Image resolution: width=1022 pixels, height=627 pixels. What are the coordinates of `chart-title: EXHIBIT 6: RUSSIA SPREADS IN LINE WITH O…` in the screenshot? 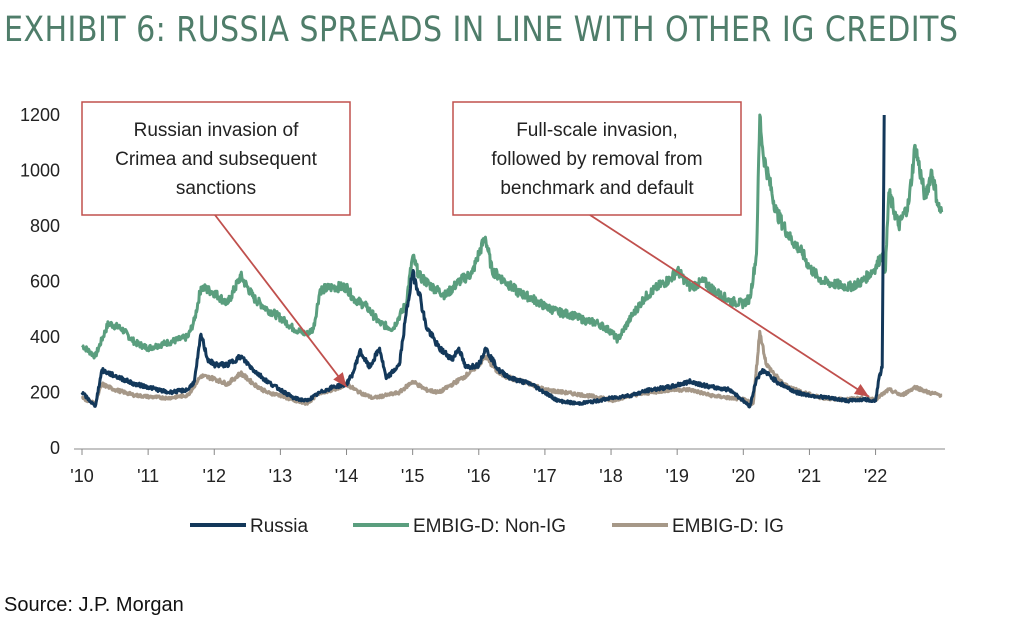 It's located at (481, 30).